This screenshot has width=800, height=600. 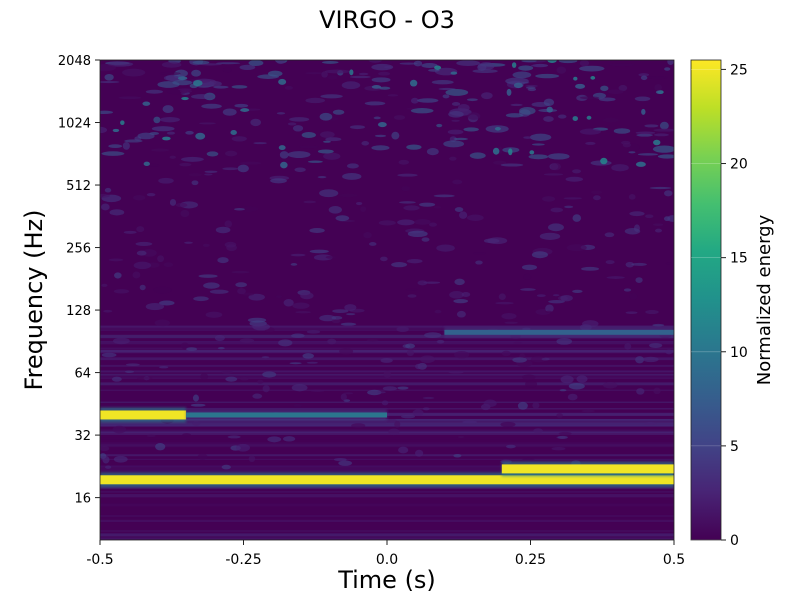 I want to click on x-tick-label: 0.25, so click(x=530, y=560).